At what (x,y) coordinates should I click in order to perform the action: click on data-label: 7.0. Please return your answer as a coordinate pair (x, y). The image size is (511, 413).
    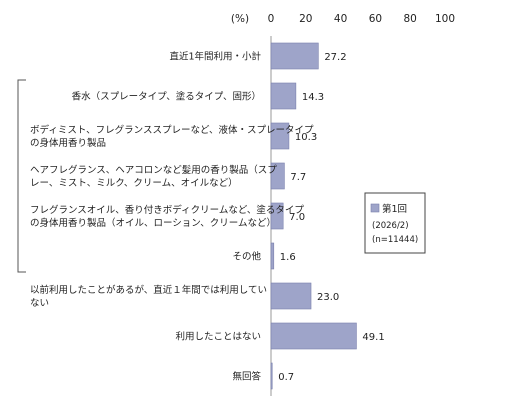
    Looking at the image, I should click on (297, 217).